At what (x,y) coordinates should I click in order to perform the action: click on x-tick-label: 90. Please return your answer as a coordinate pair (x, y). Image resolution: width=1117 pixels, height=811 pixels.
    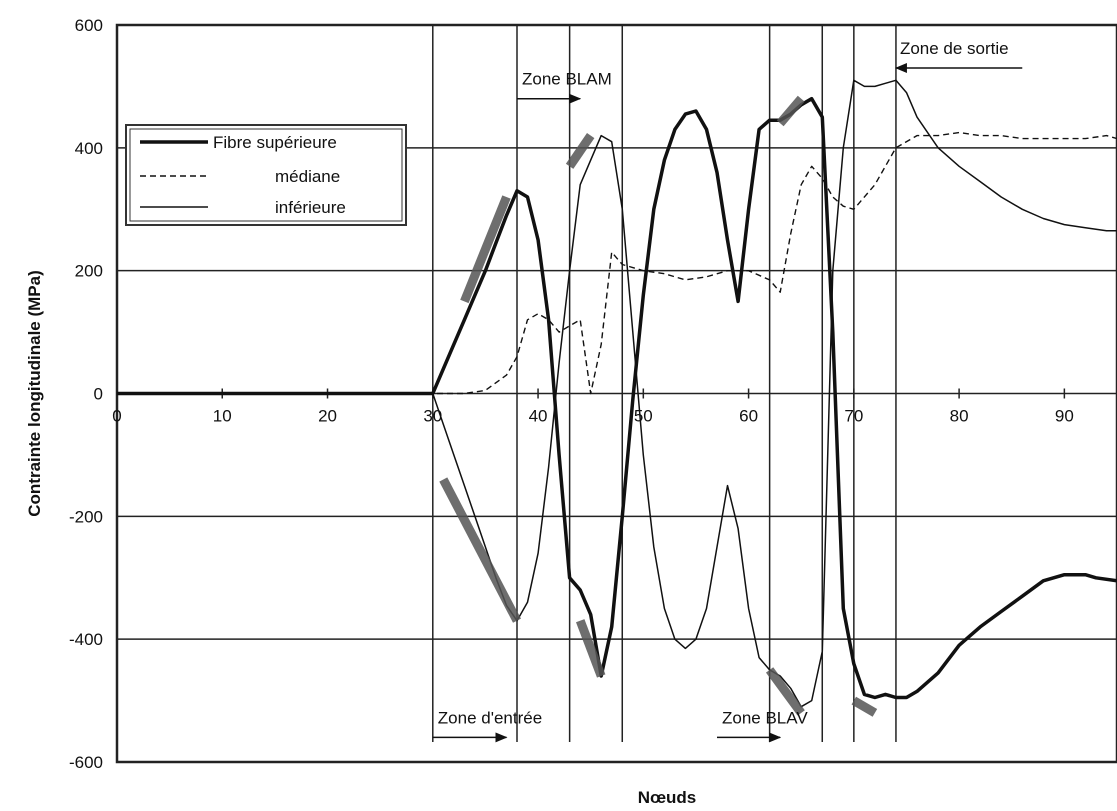
    Looking at the image, I should click on (1064, 416).